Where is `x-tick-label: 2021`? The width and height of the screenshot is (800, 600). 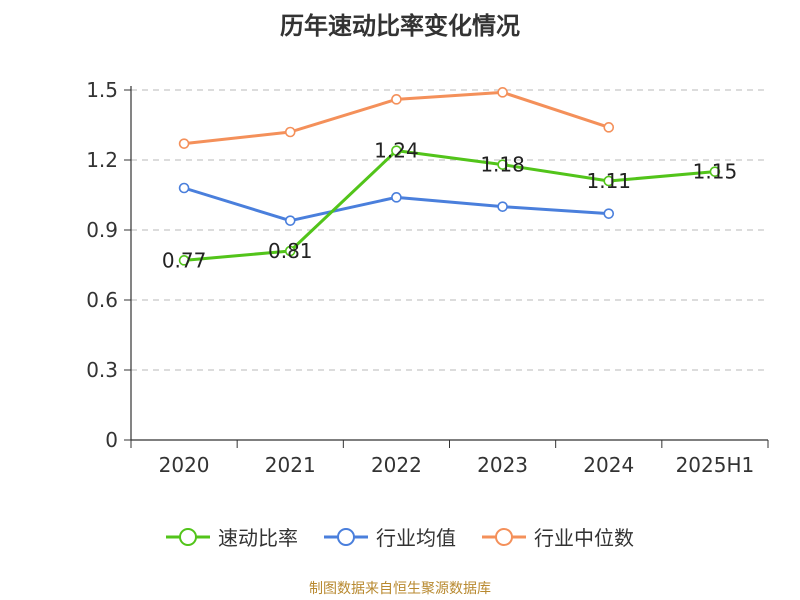 x-tick-label: 2021 is located at coordinates (290, 465).